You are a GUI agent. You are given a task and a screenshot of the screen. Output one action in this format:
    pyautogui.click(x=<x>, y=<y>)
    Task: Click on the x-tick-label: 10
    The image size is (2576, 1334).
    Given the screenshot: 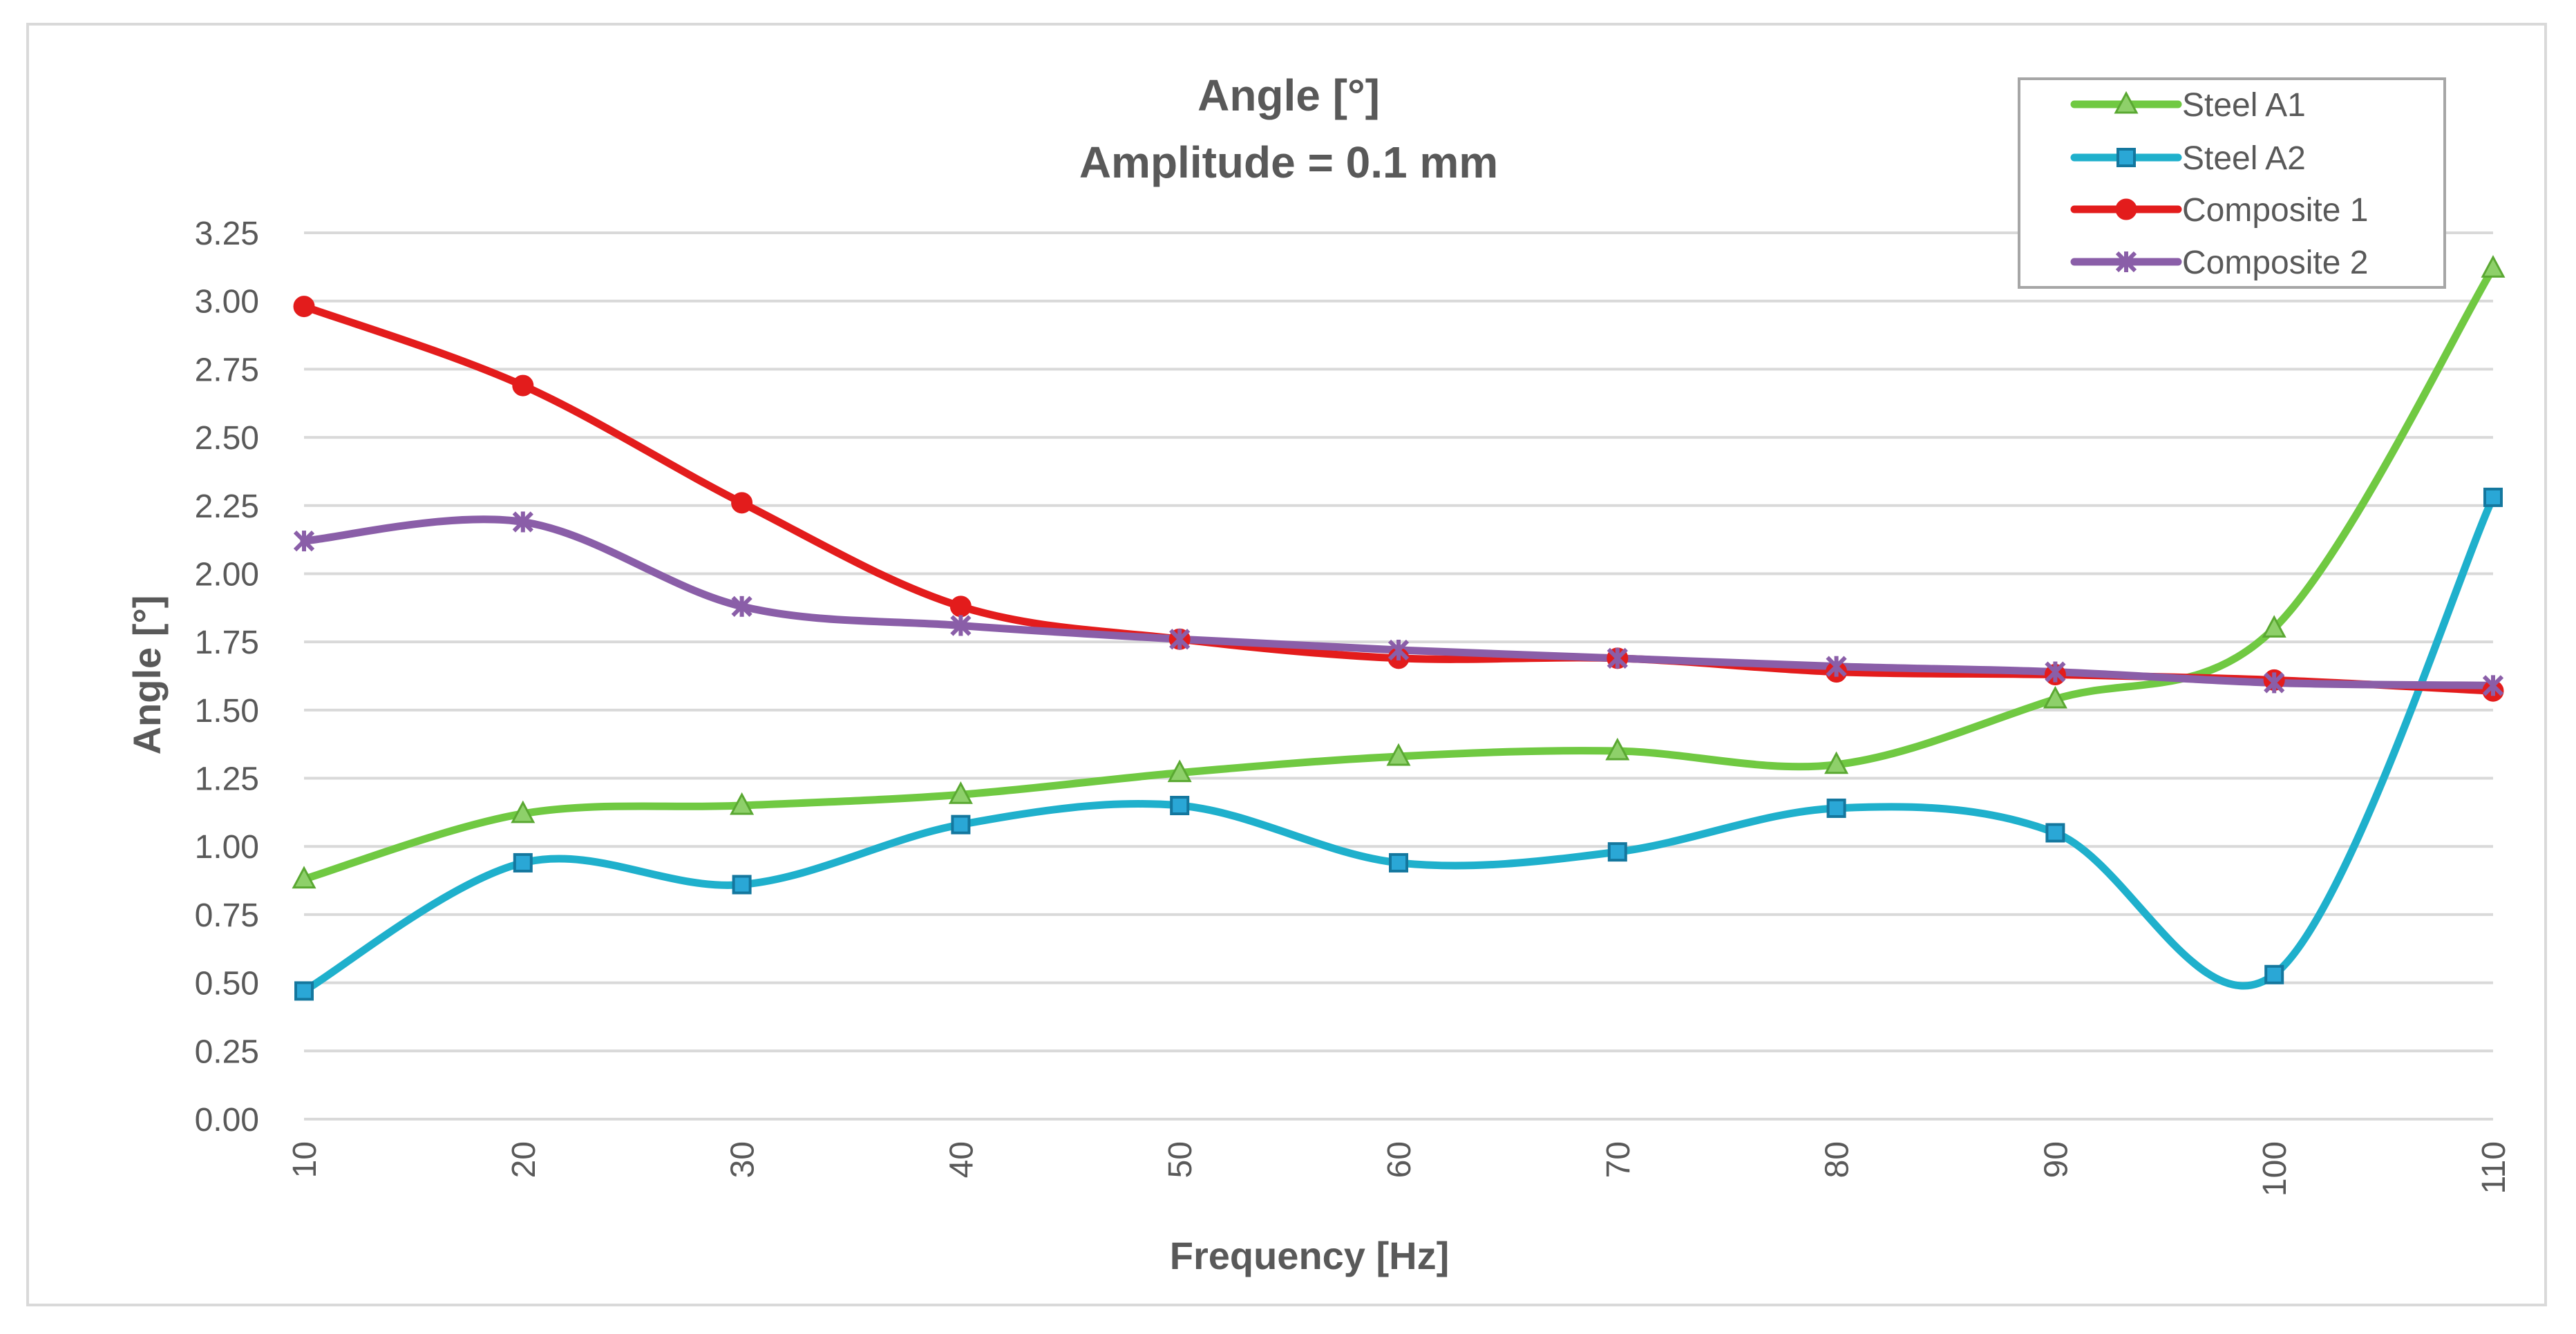 What is the action you would take?
    pyautogui.click(x=305, y=1159)
    